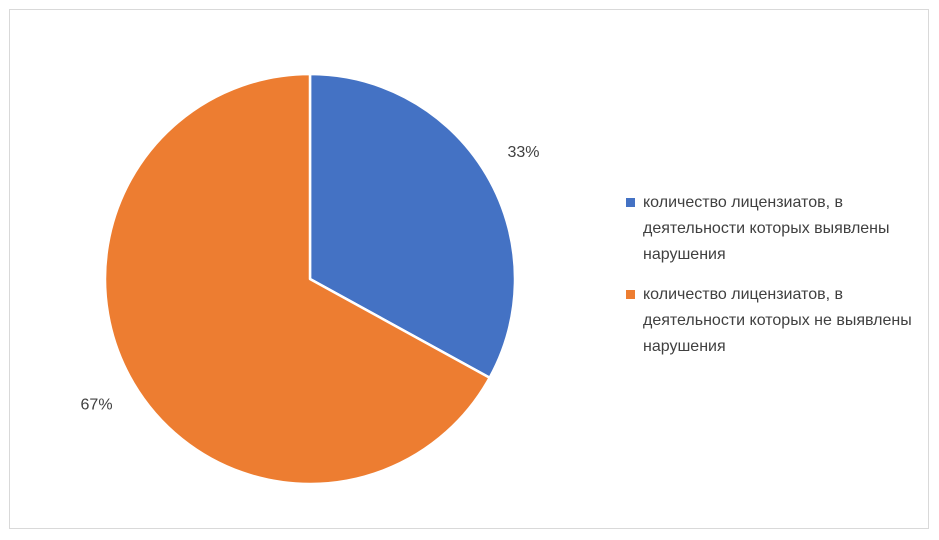 This screenshot has width=939, height=540. I want to click on data-label-1: 67%, so click(97, 404).